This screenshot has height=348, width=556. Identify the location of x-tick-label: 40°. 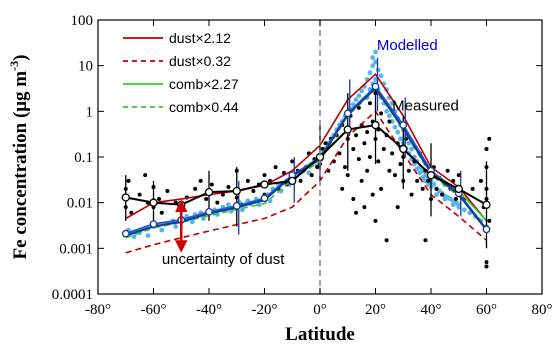
(431, 310).